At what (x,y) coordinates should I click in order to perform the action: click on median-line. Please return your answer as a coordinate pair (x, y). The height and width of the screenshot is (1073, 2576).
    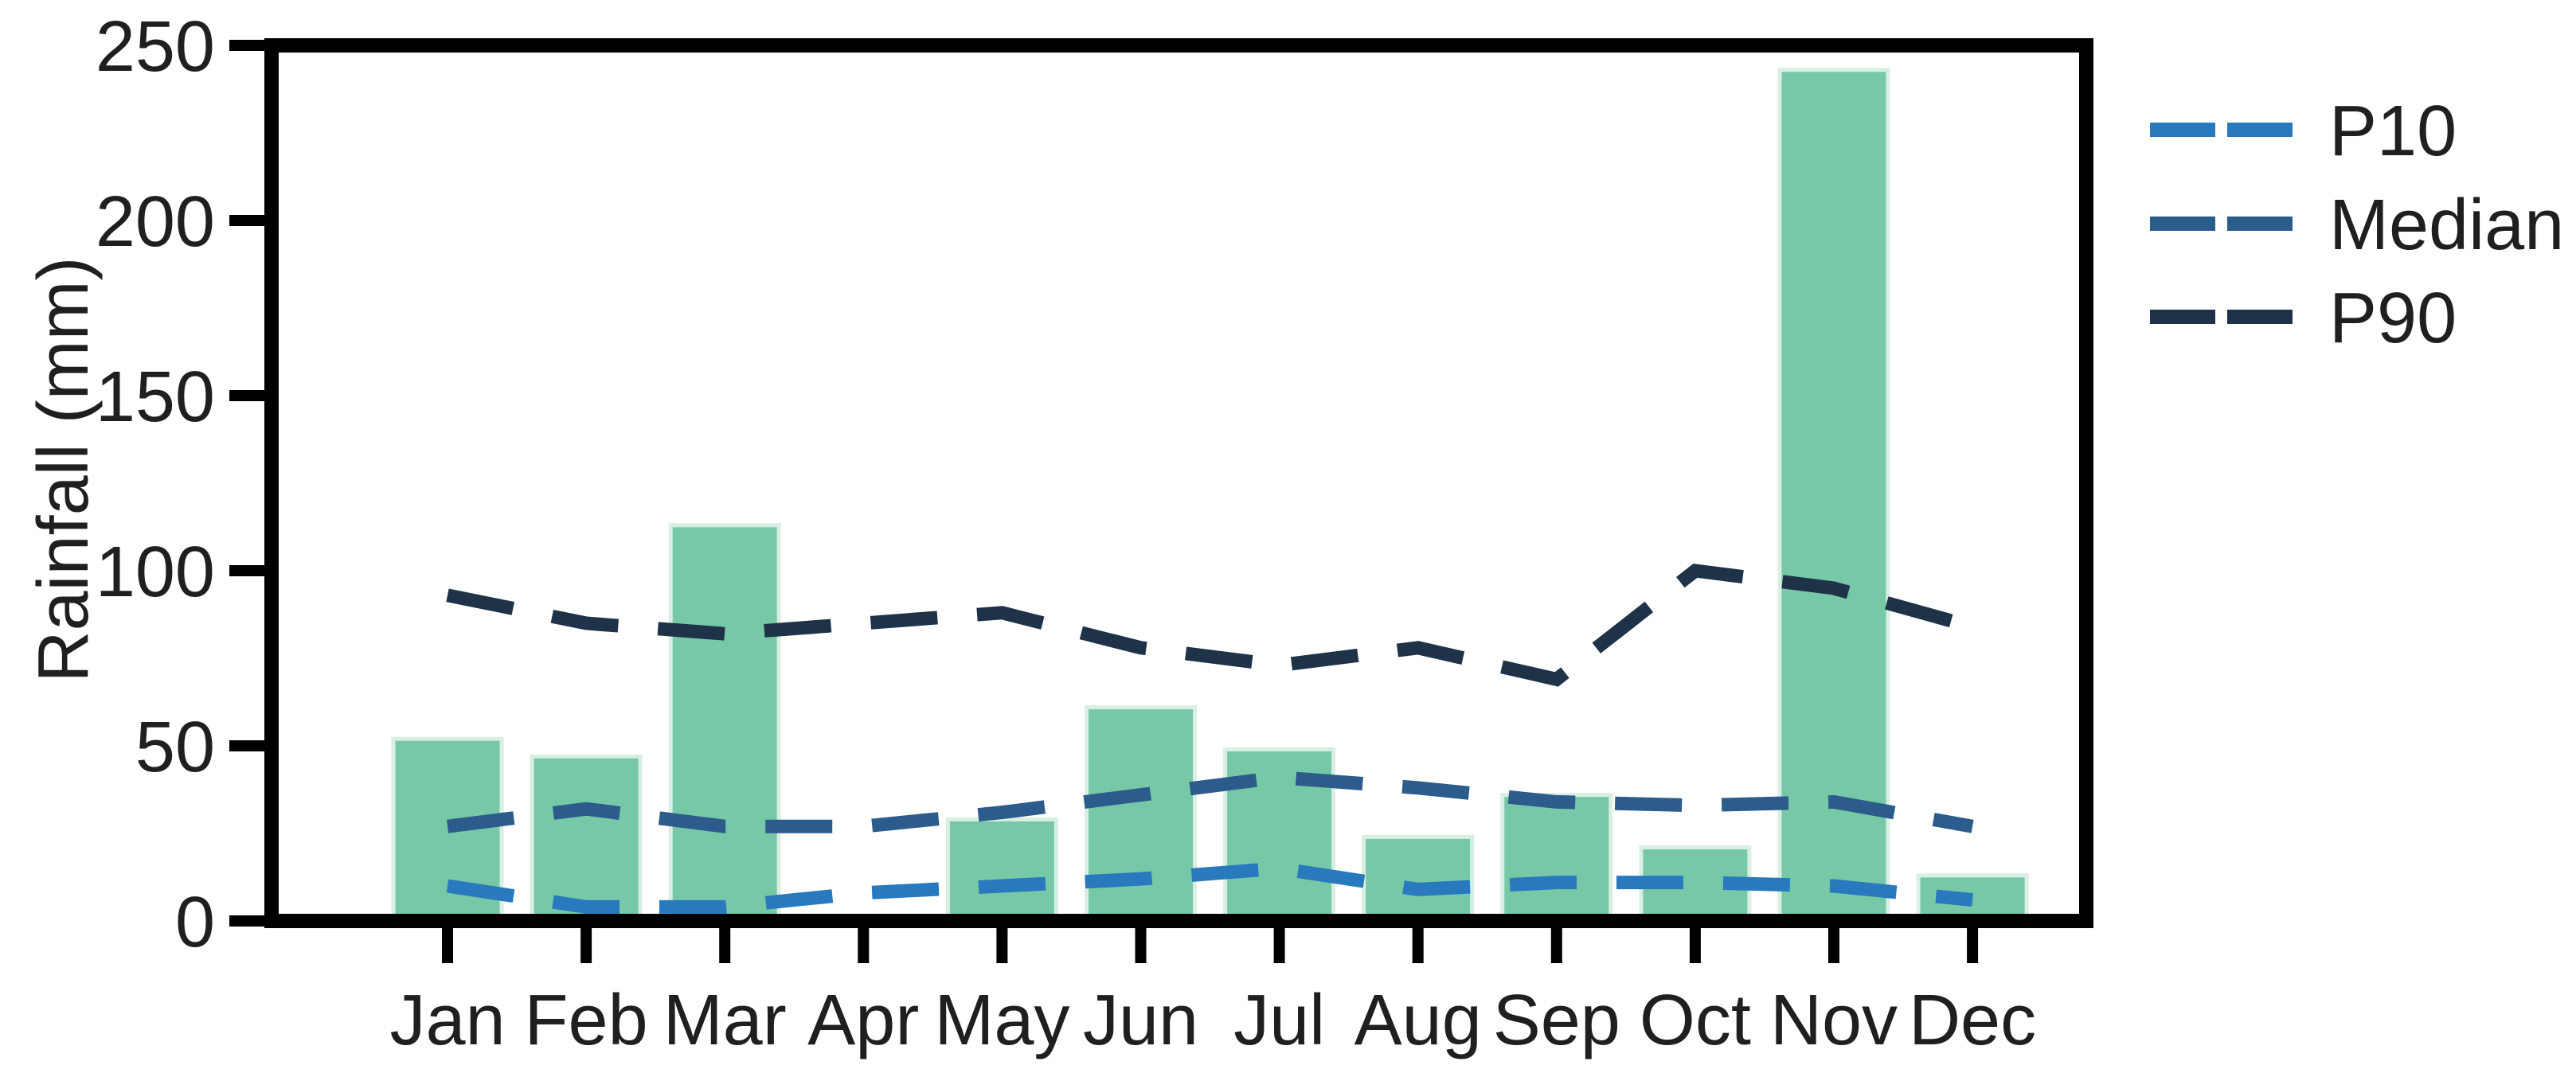
    Looking at the image, I should click on (1210, 802).